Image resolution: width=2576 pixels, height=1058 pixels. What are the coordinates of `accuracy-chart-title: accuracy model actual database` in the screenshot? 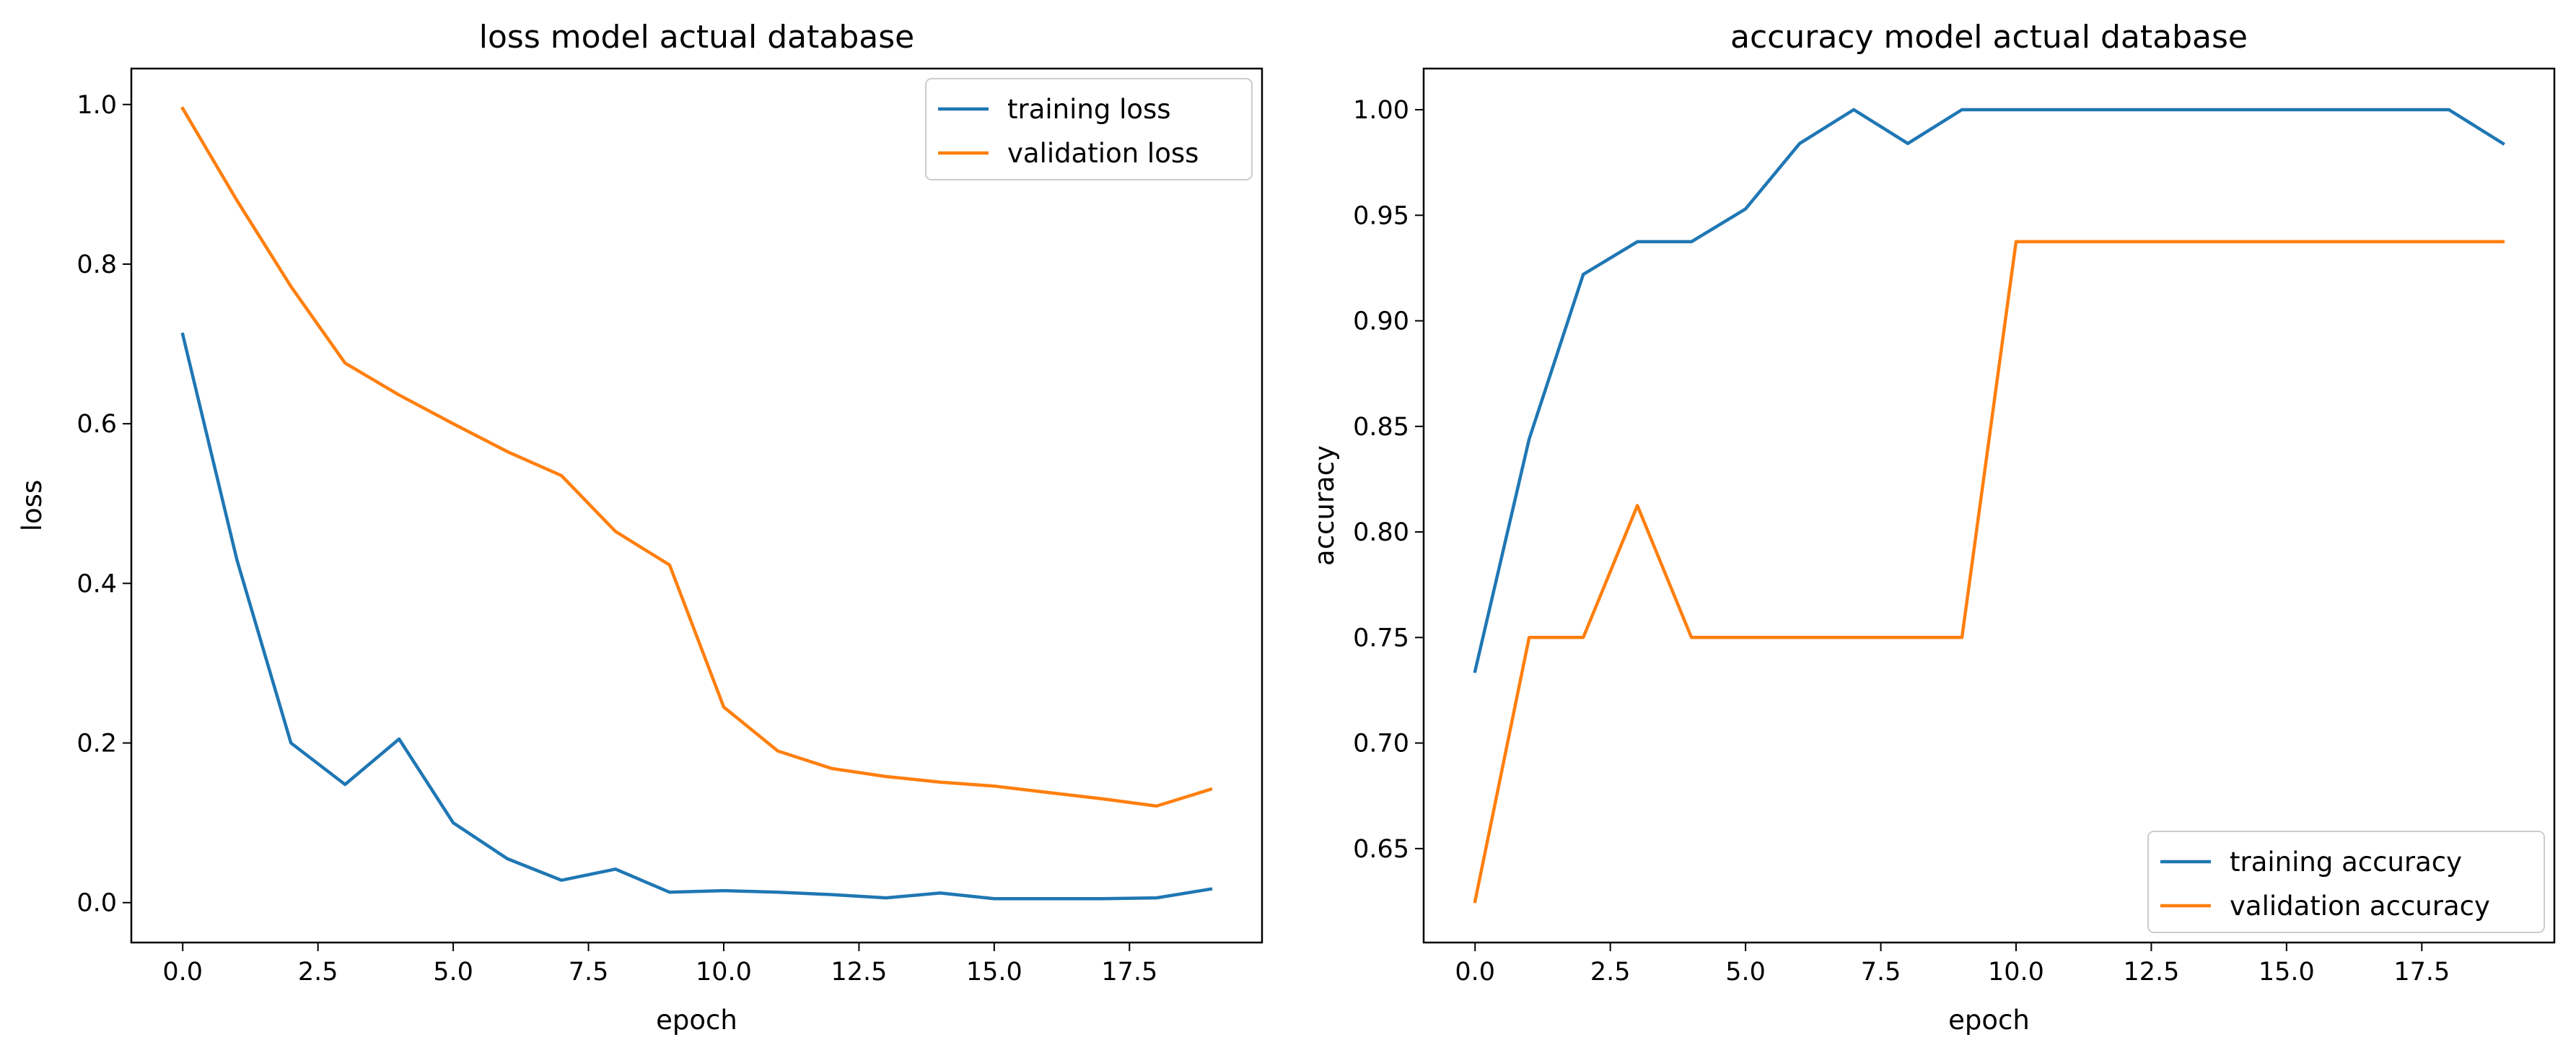 It's located at (1989, 37).